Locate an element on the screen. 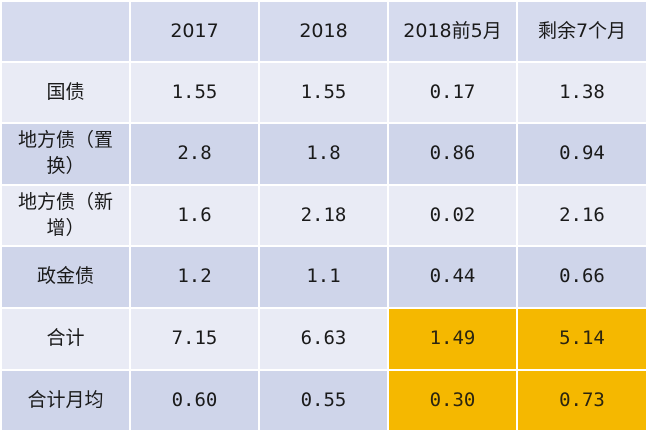 The width and height of the screenshot is (647, 432). row-label: 国债 is located at coordinates (65, 92).